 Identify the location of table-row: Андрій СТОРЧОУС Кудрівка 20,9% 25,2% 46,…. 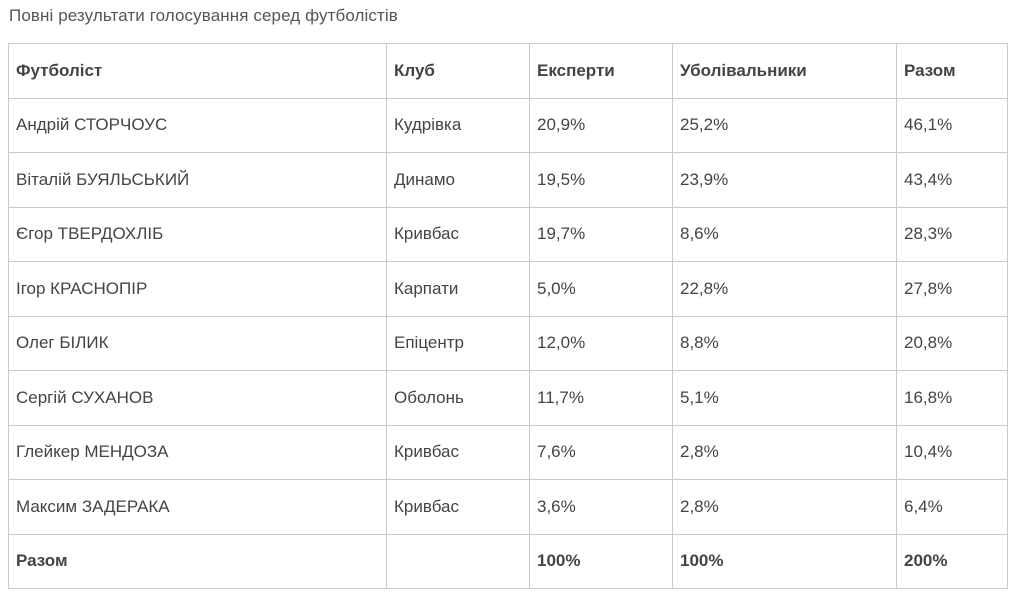
(508, 125).